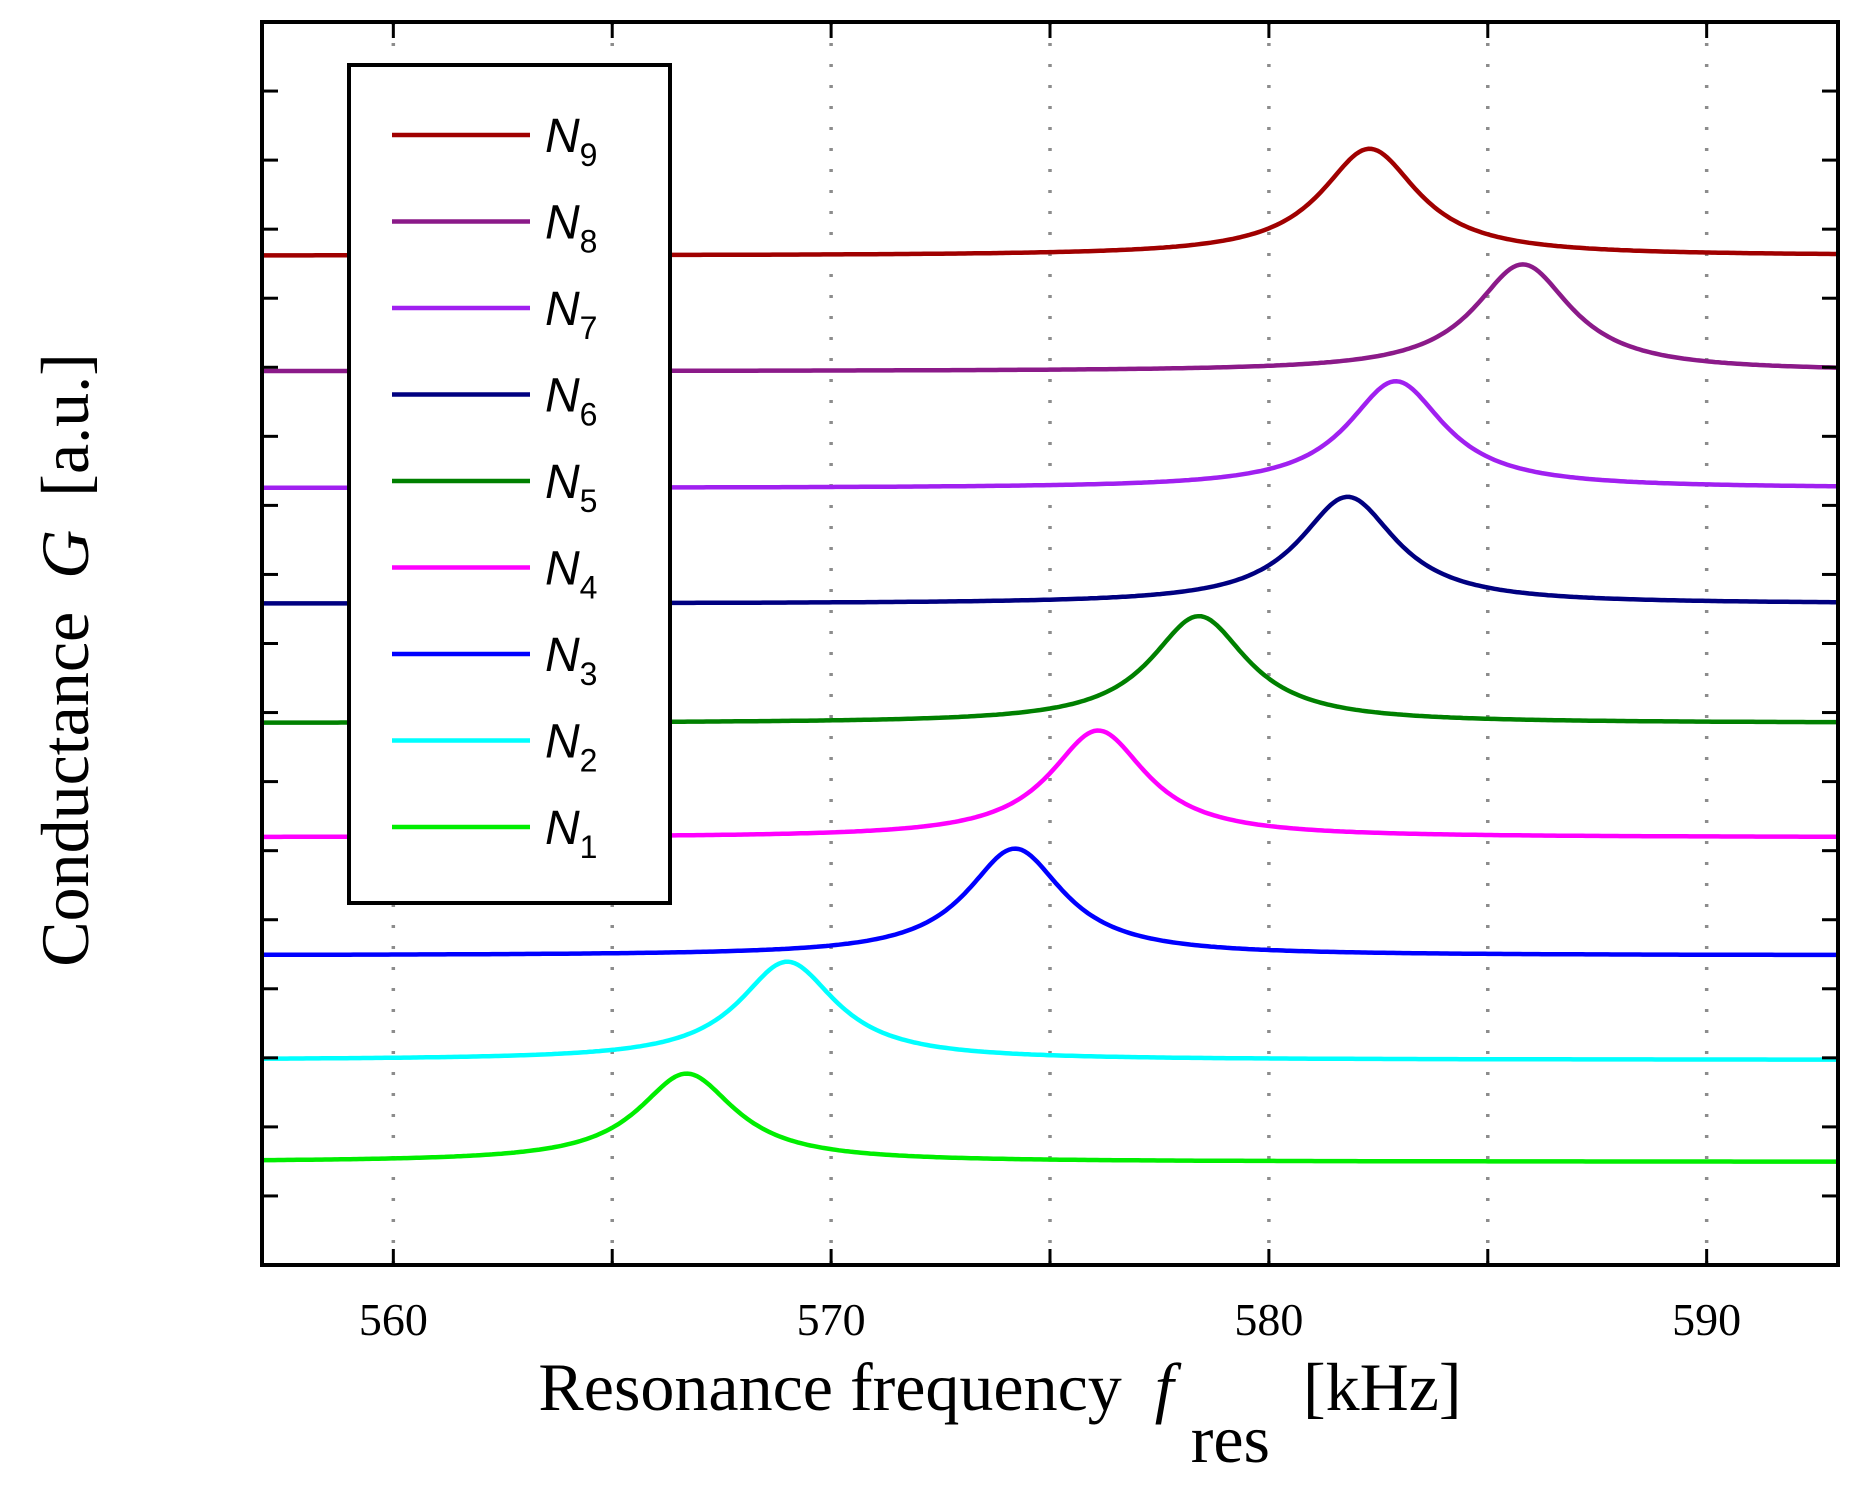 The height and width of the screenshot is (1489, 1859). I want to click on series-line-n2, so click(1050, 1010).